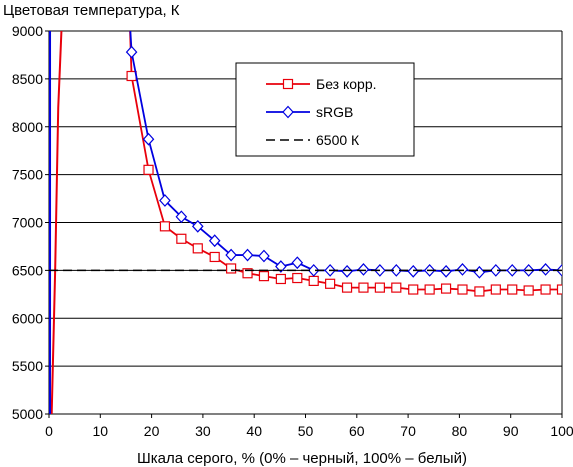 Image resolution: width=573 pixels, height=467 pixels. I want to click on x-tick-label: 10, so click(101, 431).